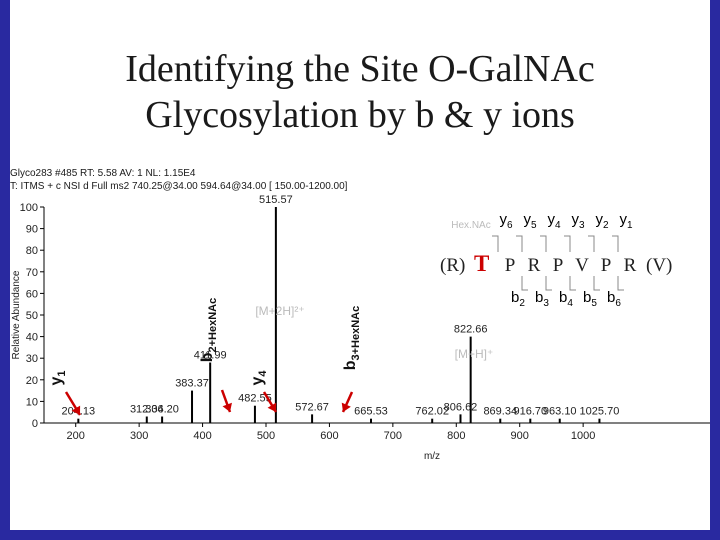  What do you see at coordinates (582, 265) in the screenshot?
I see `sequence-residue-3: V` at bounding box center [582, 265].